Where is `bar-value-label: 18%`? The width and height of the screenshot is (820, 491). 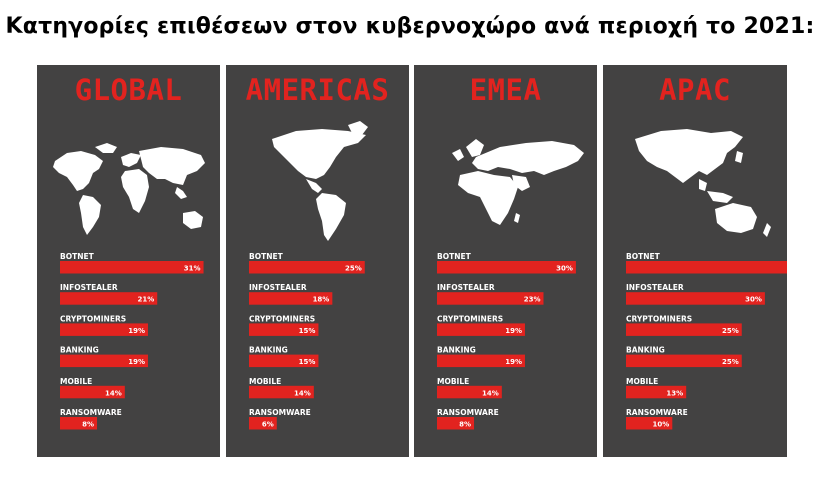 bar-value-label: 18% is located at coordinates (321, 300).